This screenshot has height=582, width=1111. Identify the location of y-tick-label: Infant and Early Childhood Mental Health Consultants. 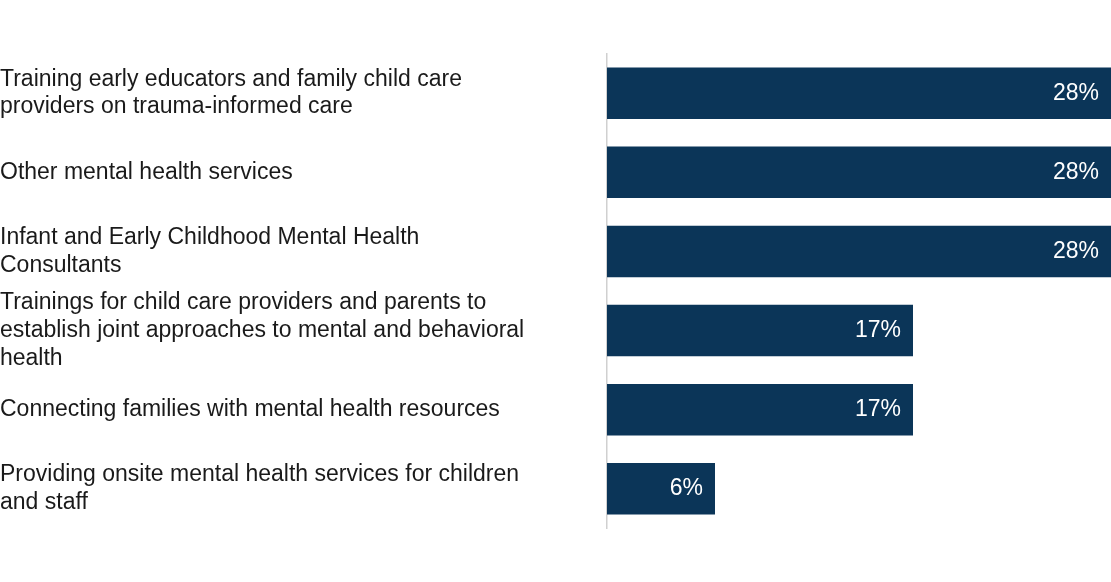
(210, 249).